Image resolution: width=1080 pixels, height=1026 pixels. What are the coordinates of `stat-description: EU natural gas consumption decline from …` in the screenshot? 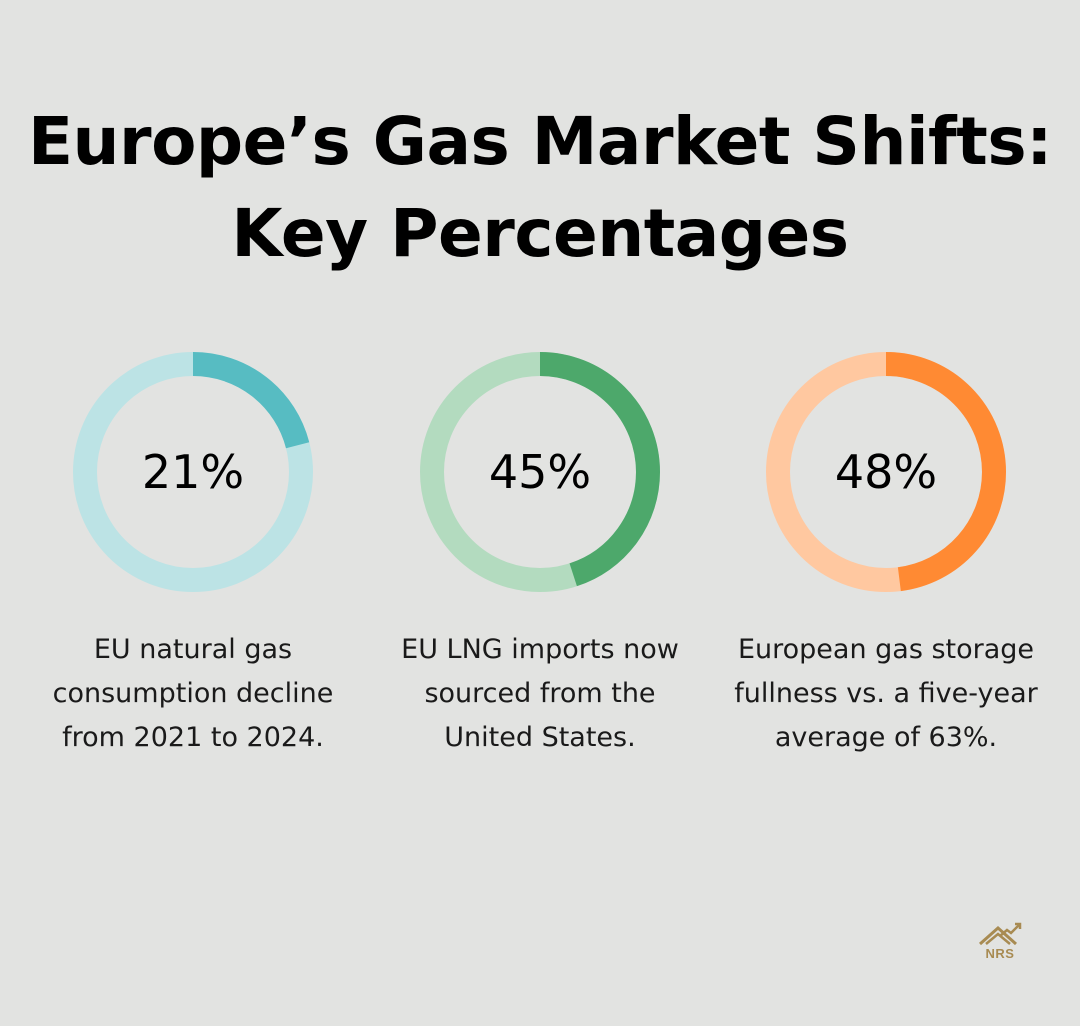 It's located at (193, 693).